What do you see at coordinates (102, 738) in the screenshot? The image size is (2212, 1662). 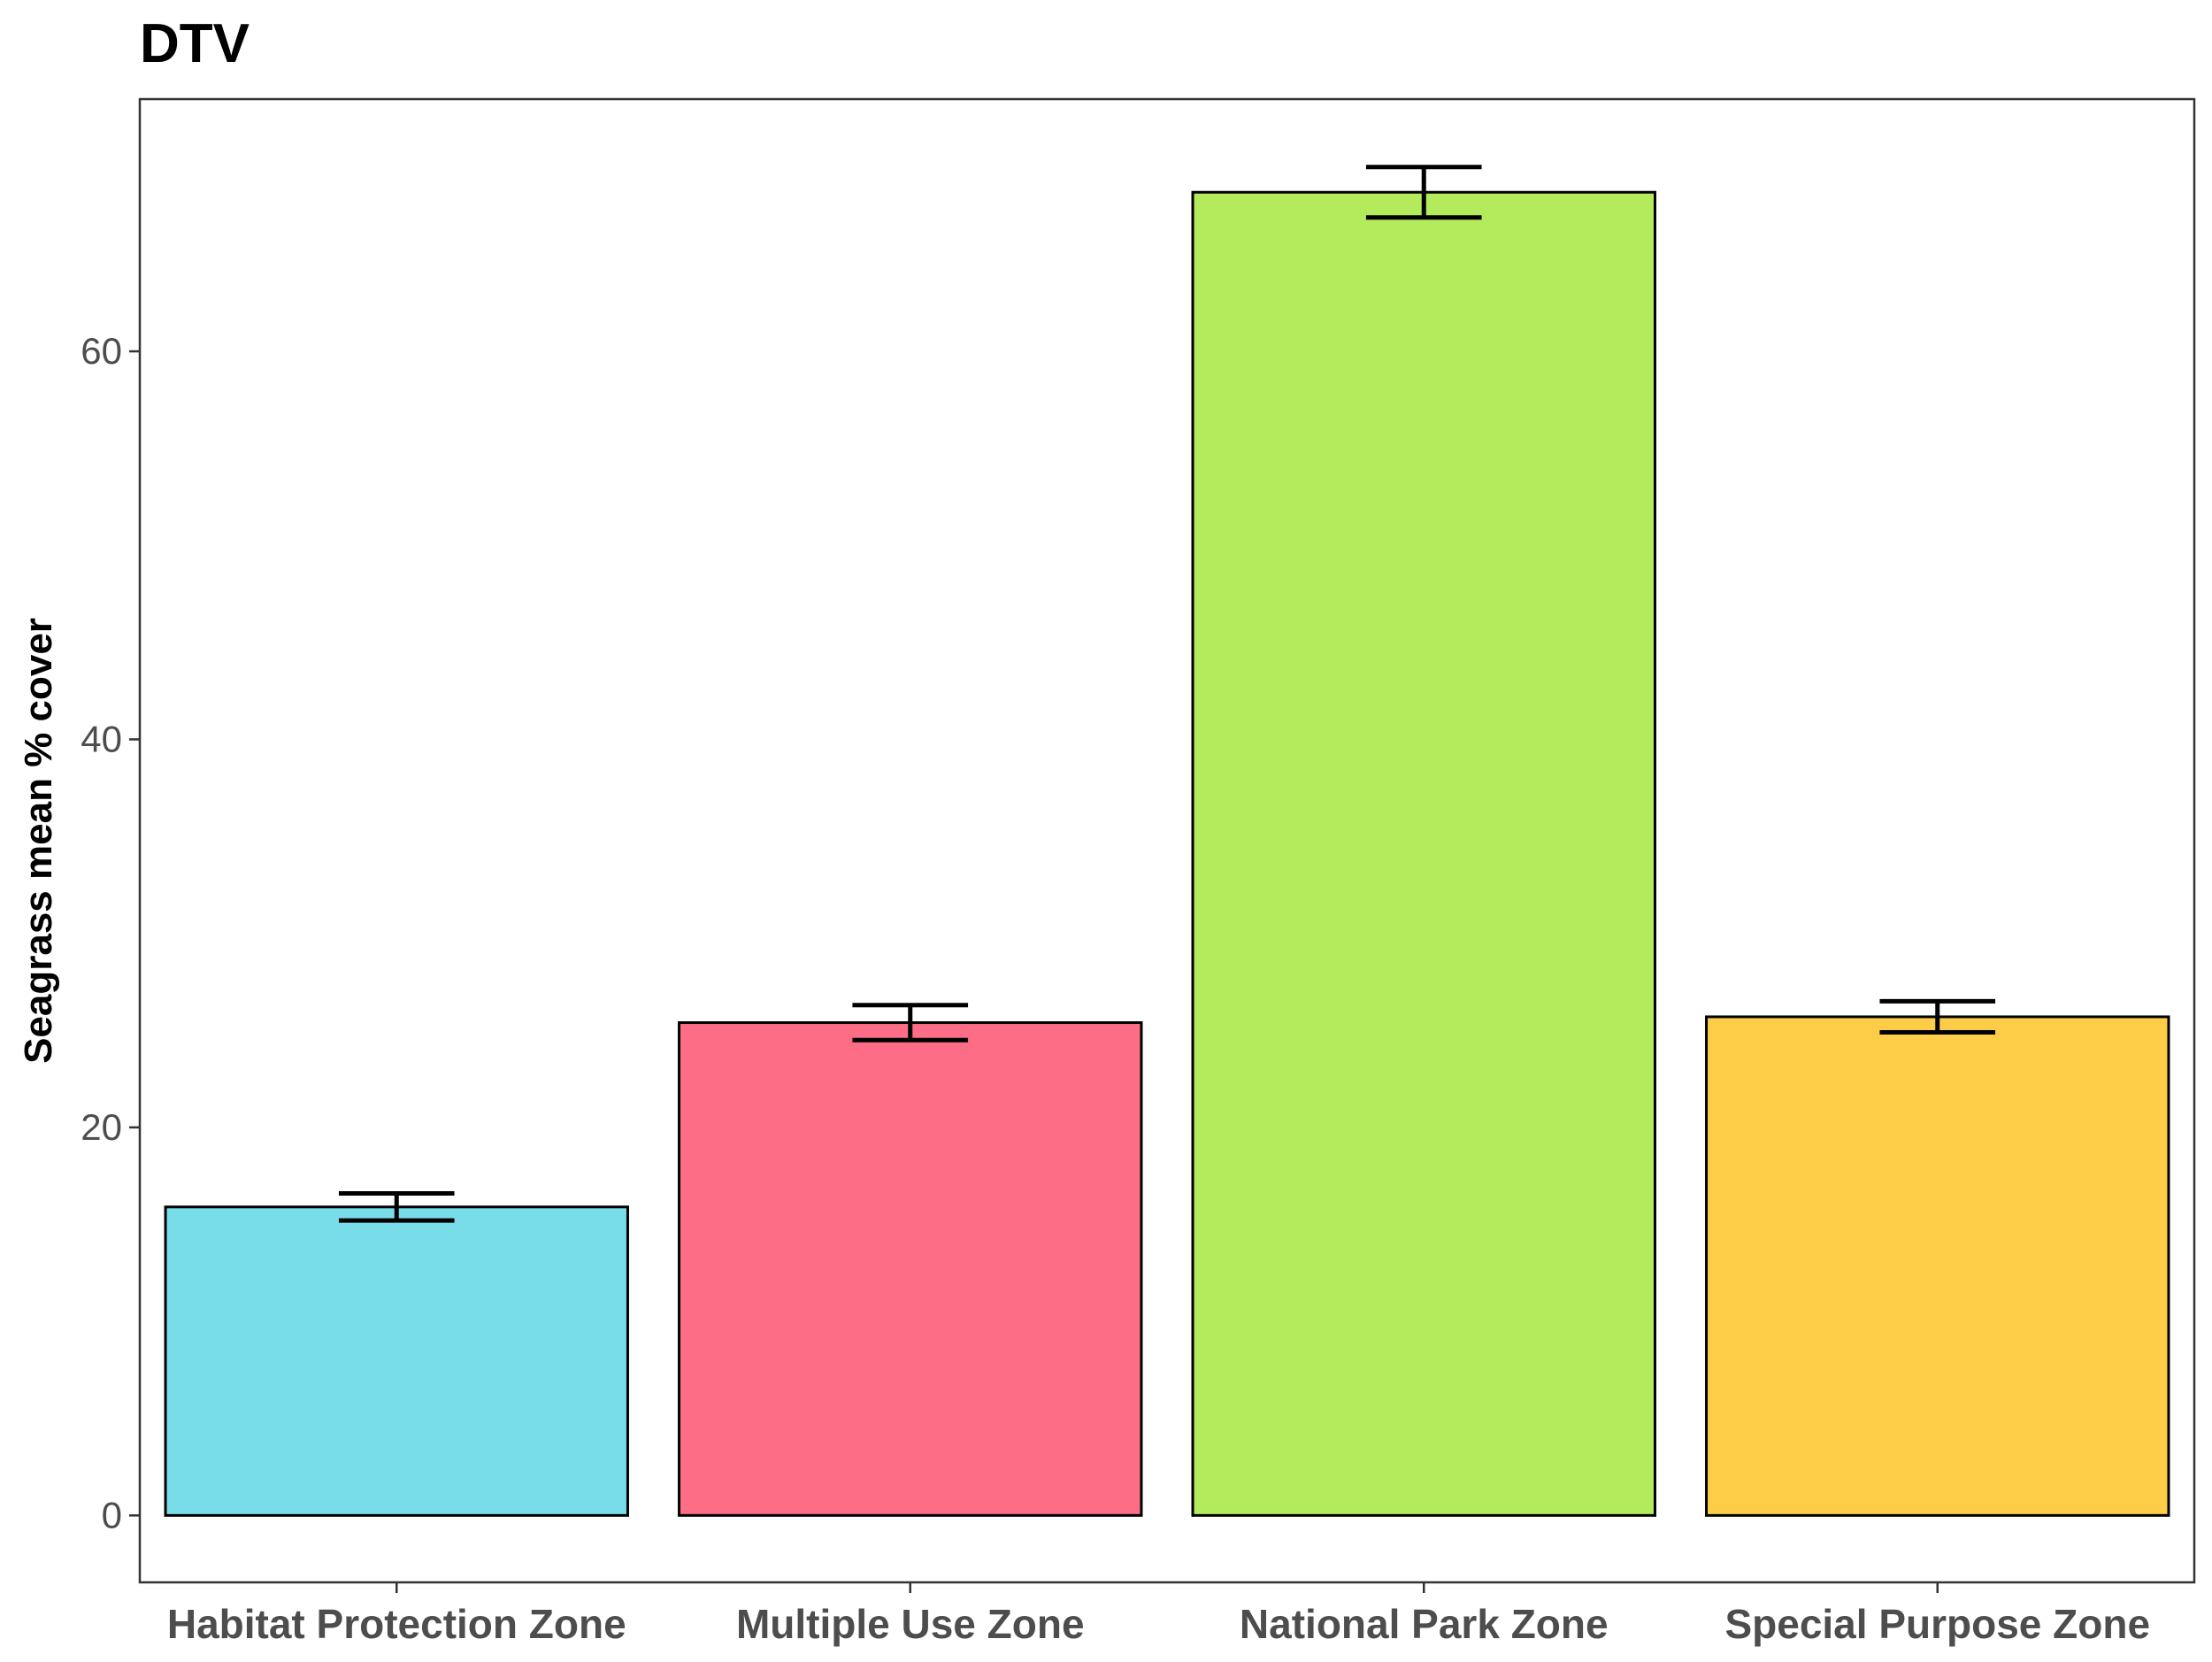 I see `y-tick-label-2: 40` at bounding box center [102, 738].